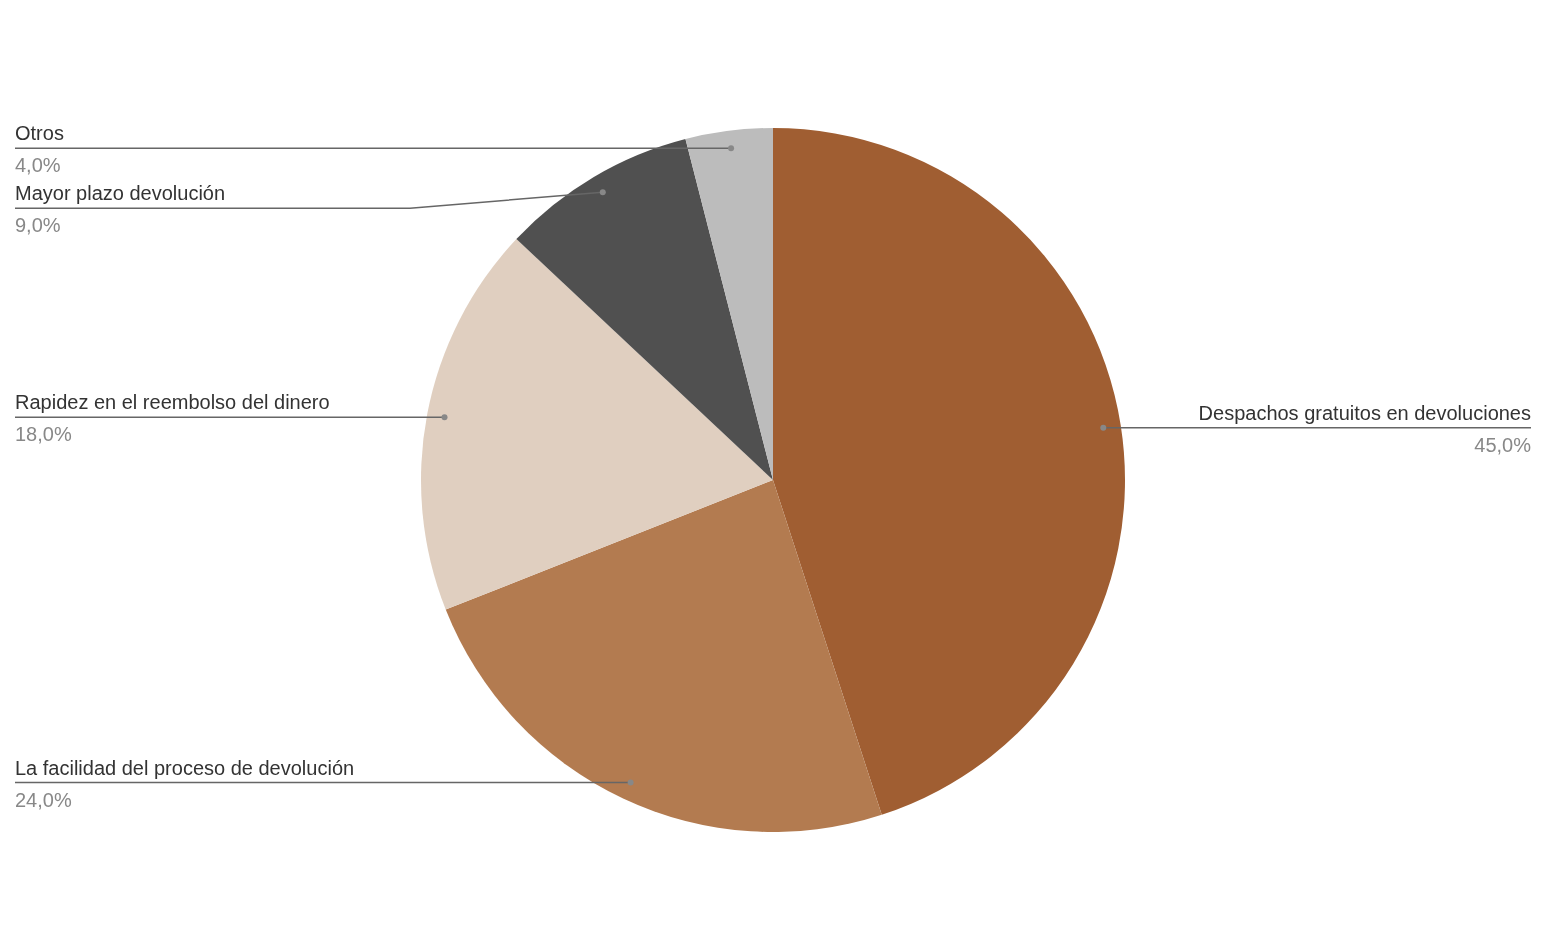 The image size is (1552, 937). I want to click on data-label: 18,0%, so click(43, 434).